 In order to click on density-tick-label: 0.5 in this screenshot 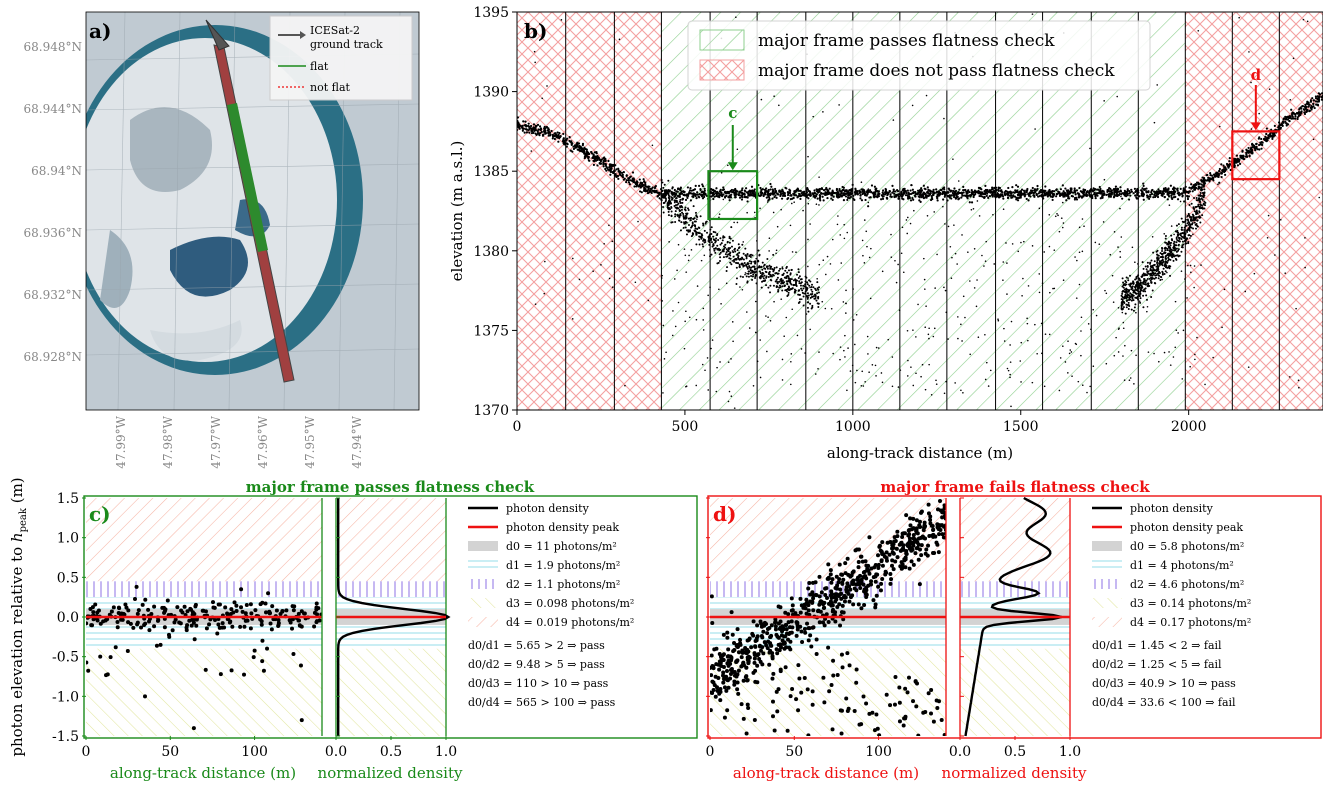, I will do `click(391, 752)`.